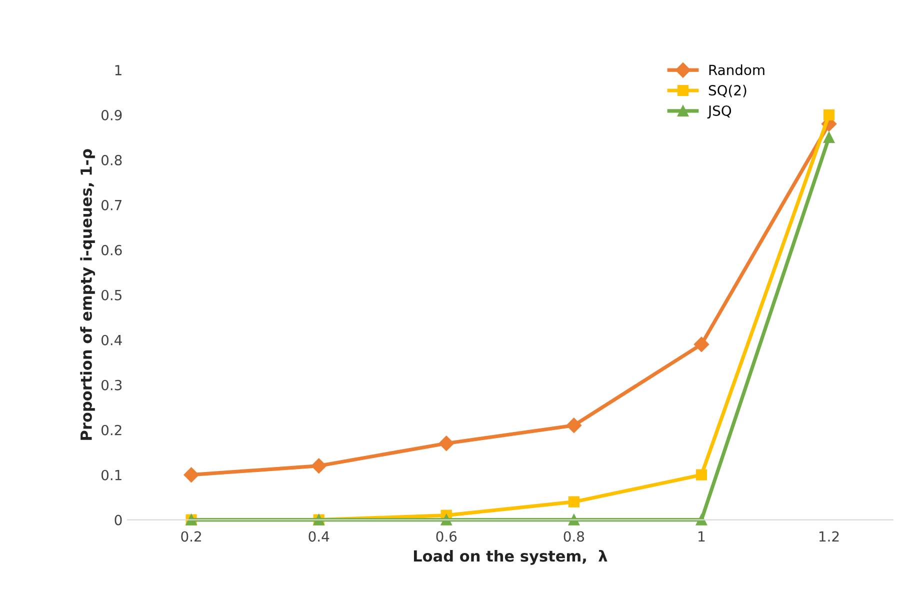  What do you see at coordinates (446, 536) in the screenshot?
I see `x-tick-label: 0.6` at bounding box center [446, 536].